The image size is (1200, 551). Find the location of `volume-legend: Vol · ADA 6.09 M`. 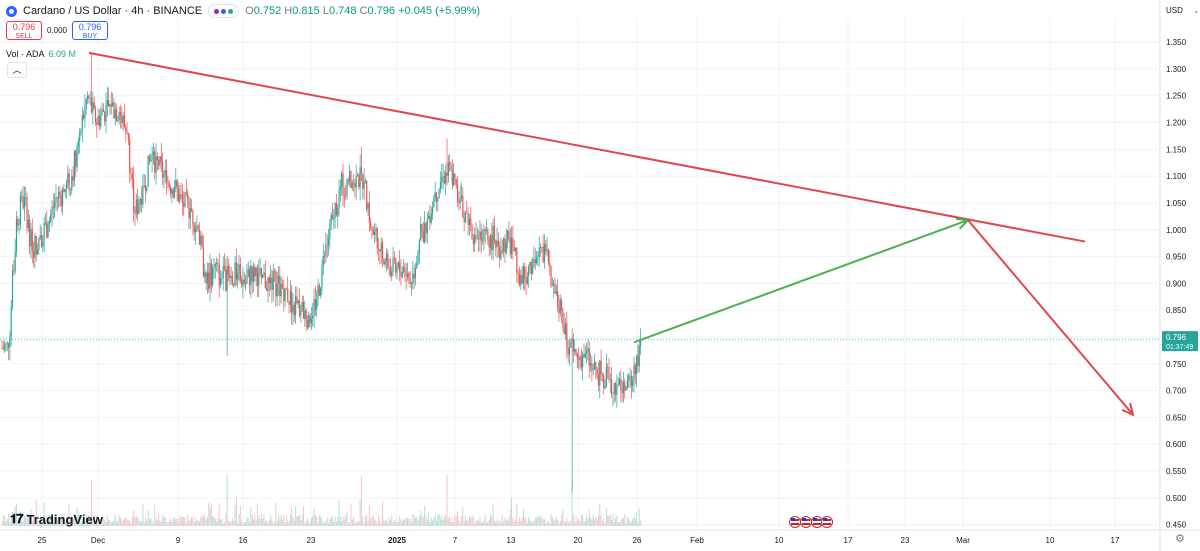

volume-legend: Vol · ADA 6.09 M is located at coordinates (41, 54).